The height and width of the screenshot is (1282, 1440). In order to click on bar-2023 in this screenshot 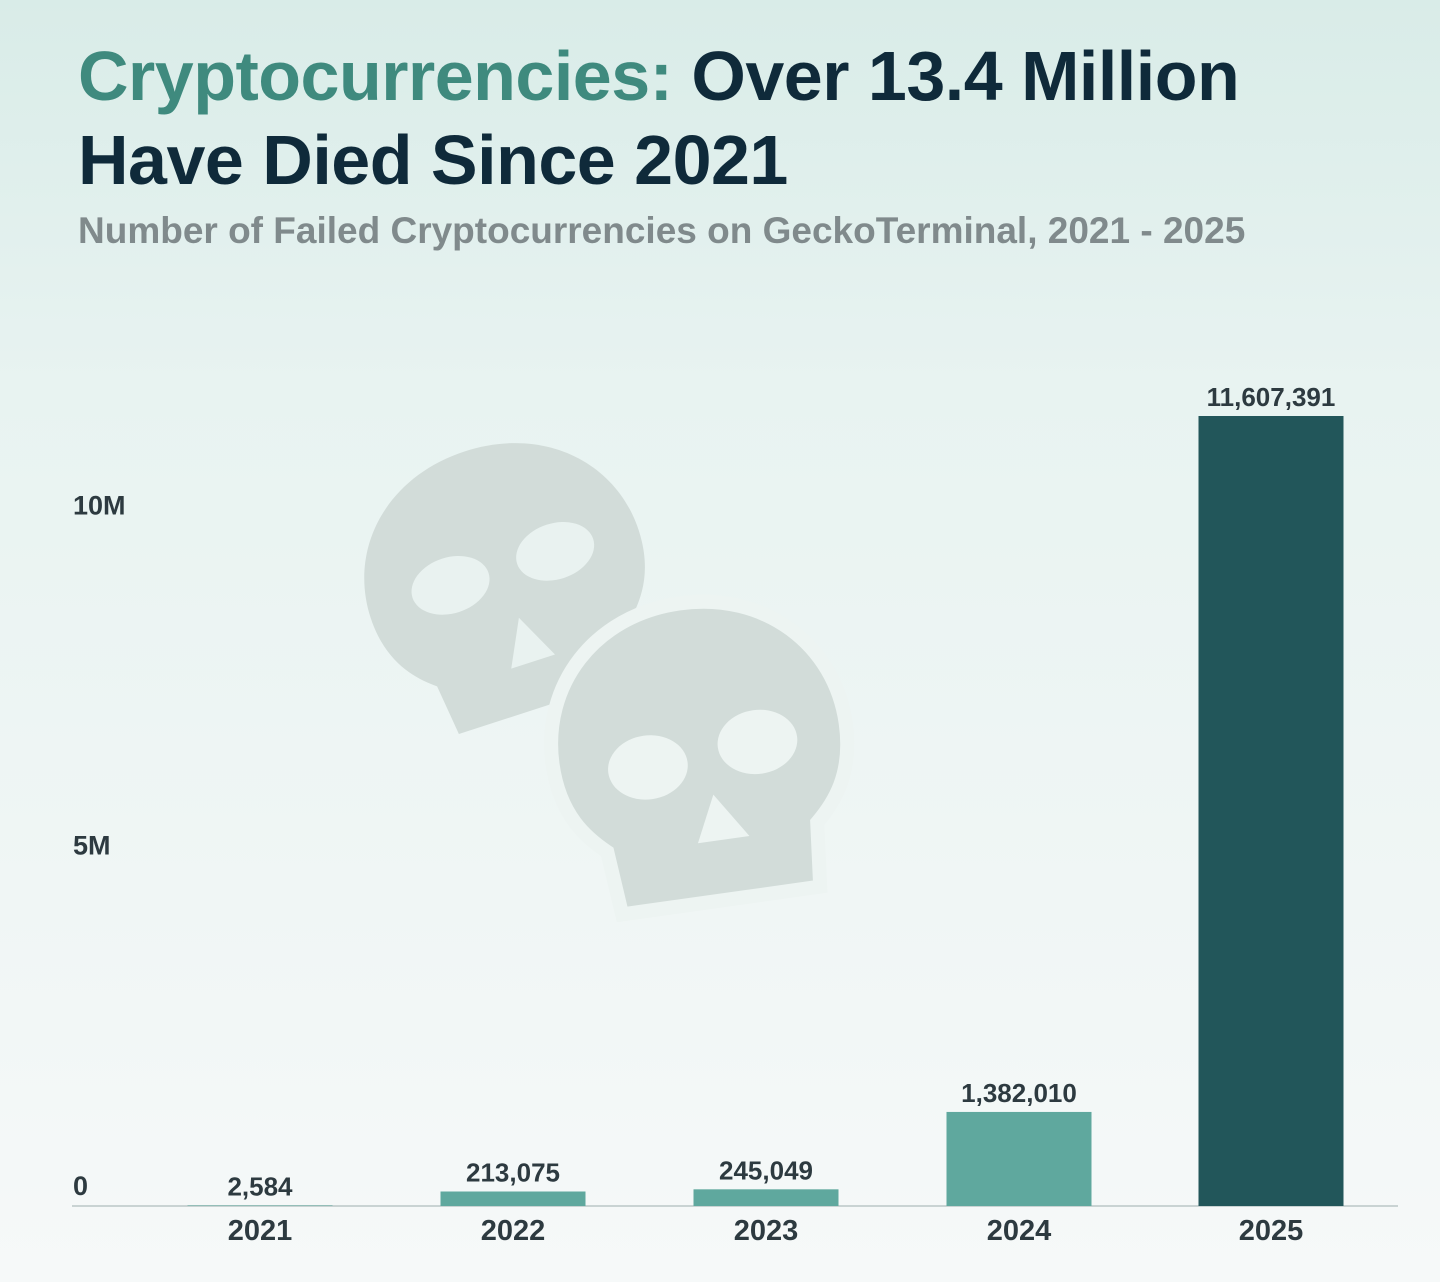, I will do `click(766, 1197)`.